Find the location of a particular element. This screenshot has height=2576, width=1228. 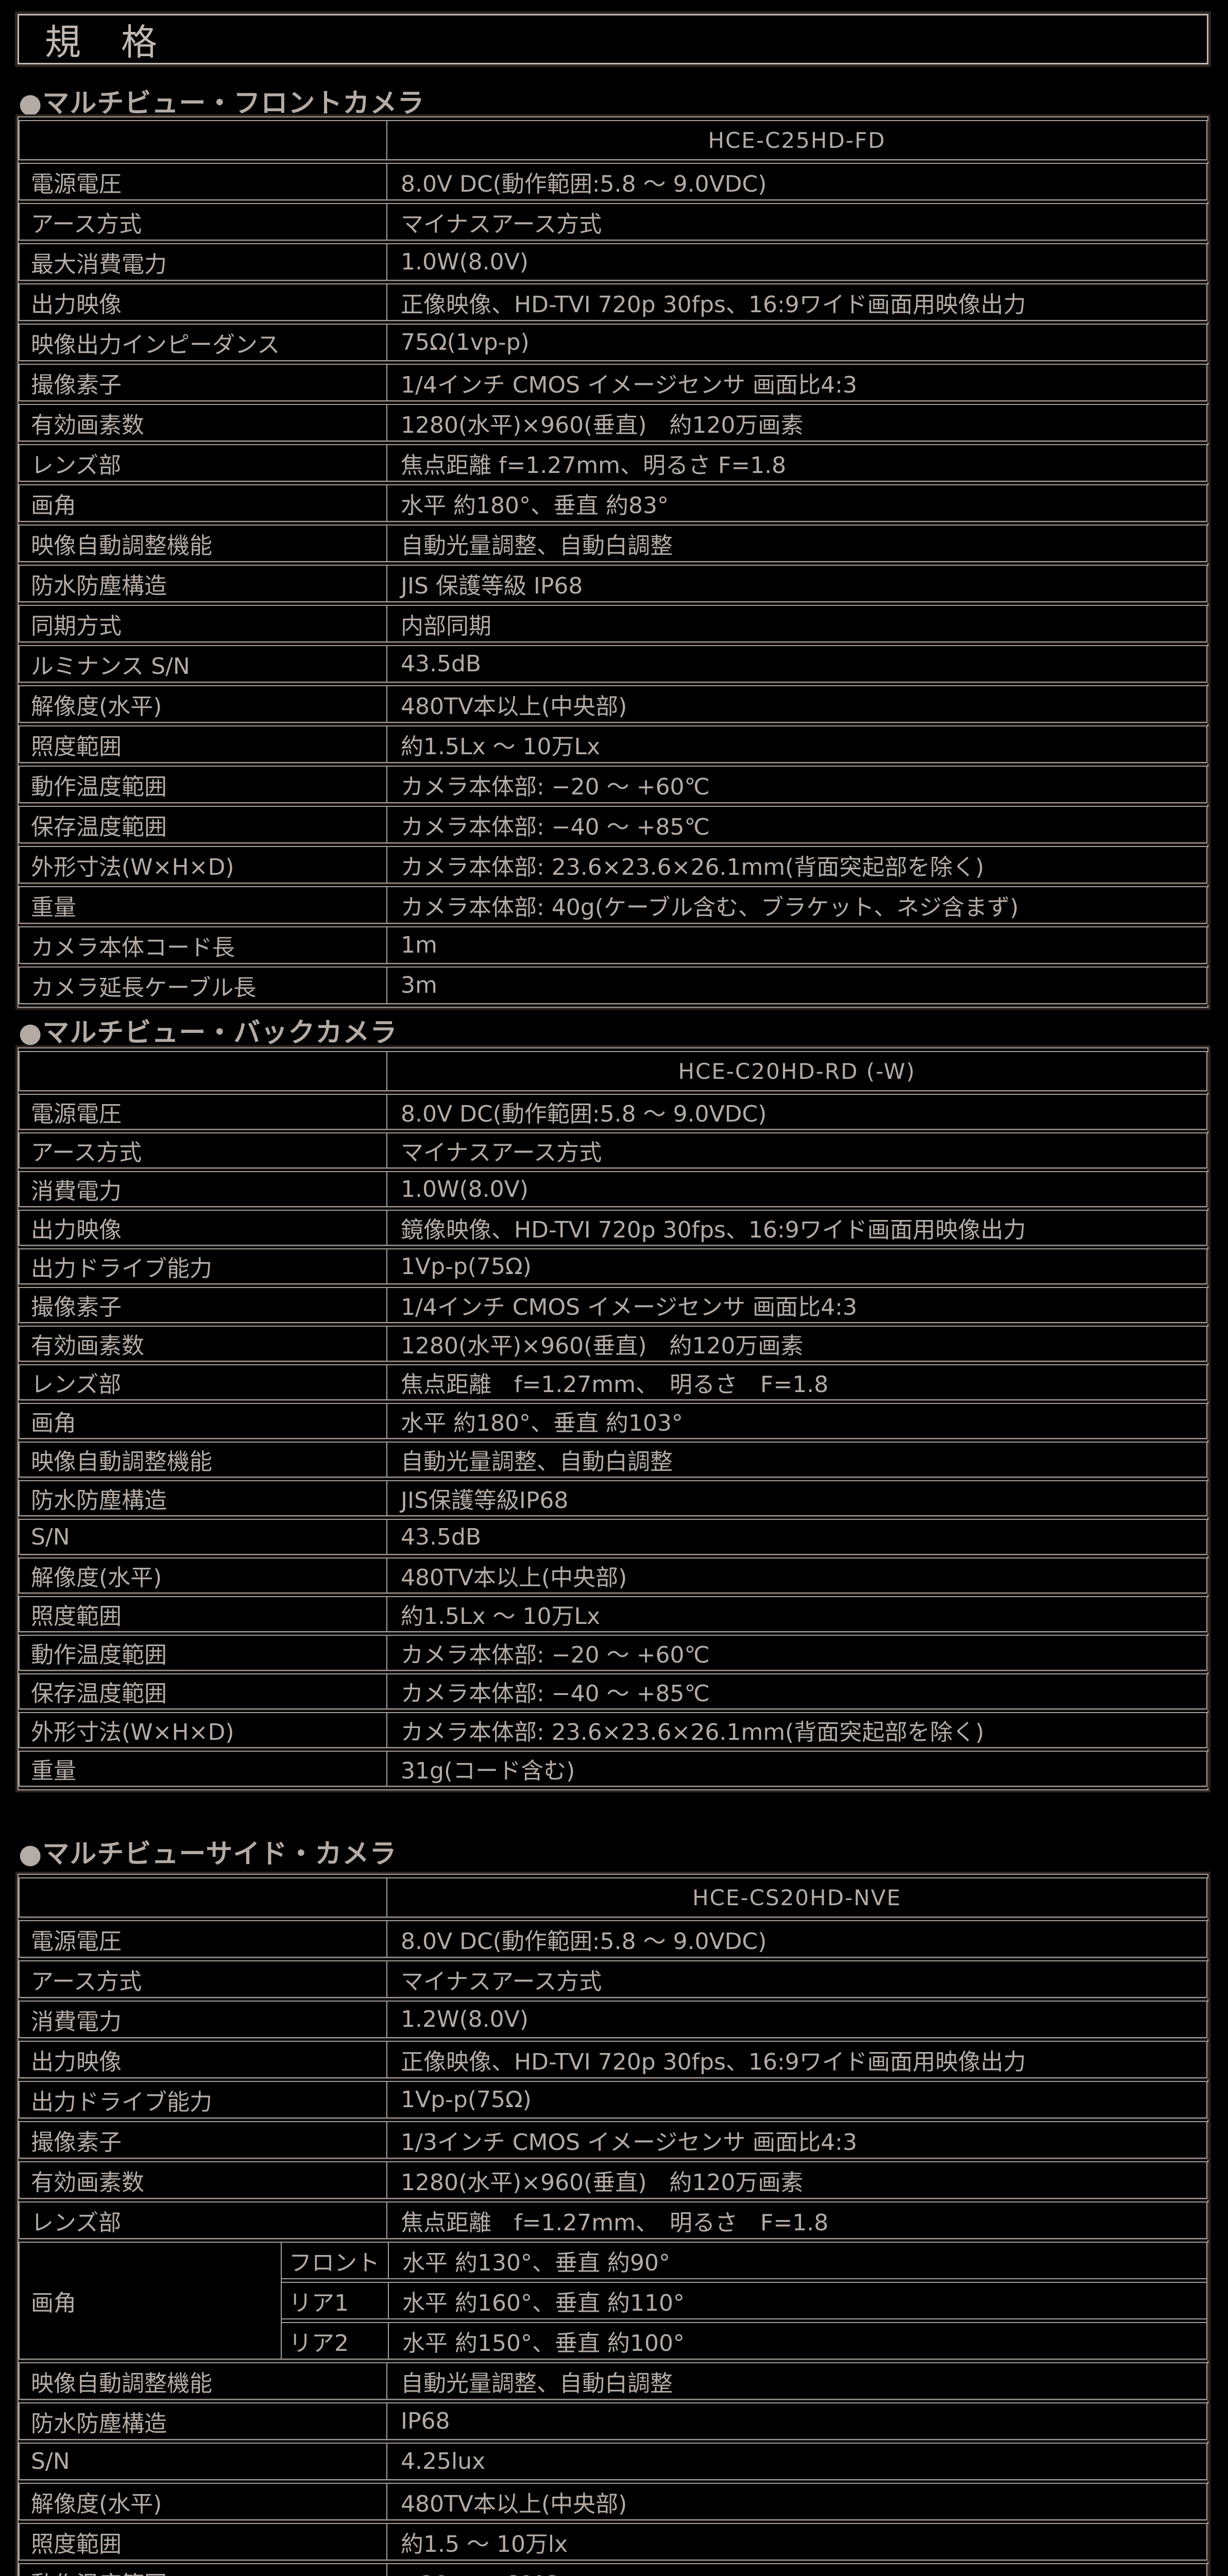

spec-row: 防水防塵構造 JIS 保護等級 IP68 is located at coordinates (613, 583).